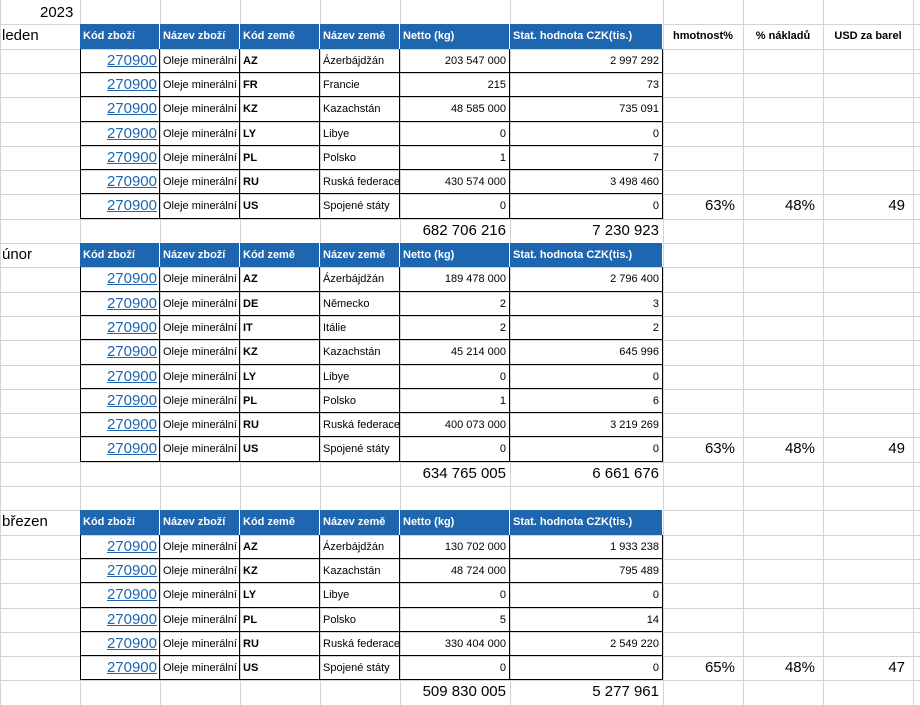 This screenshot has height=706, width=920. What do you see at coordinates (20, 35) in the screenshot?
I see `month-label: leden` at bounding box center [20, 35].